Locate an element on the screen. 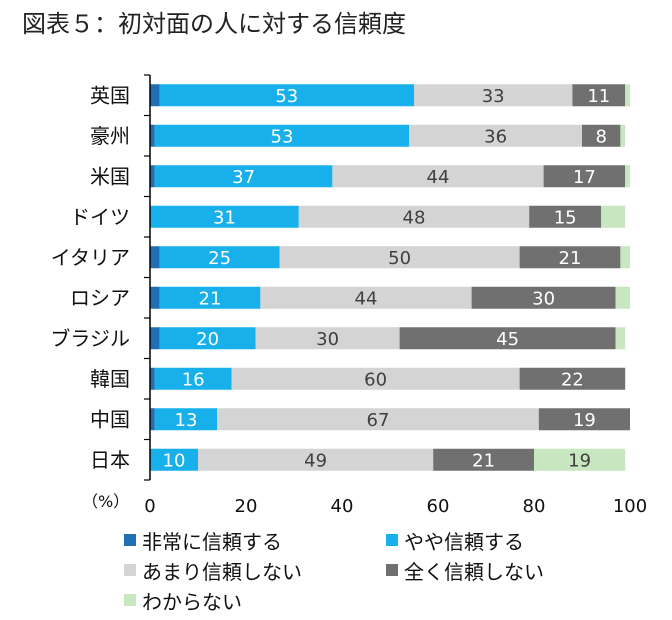  legend: 非常に信頼する やや信頼する あまり信頼しない 全く信頼しない わからない is located at coordinates (384, 570).